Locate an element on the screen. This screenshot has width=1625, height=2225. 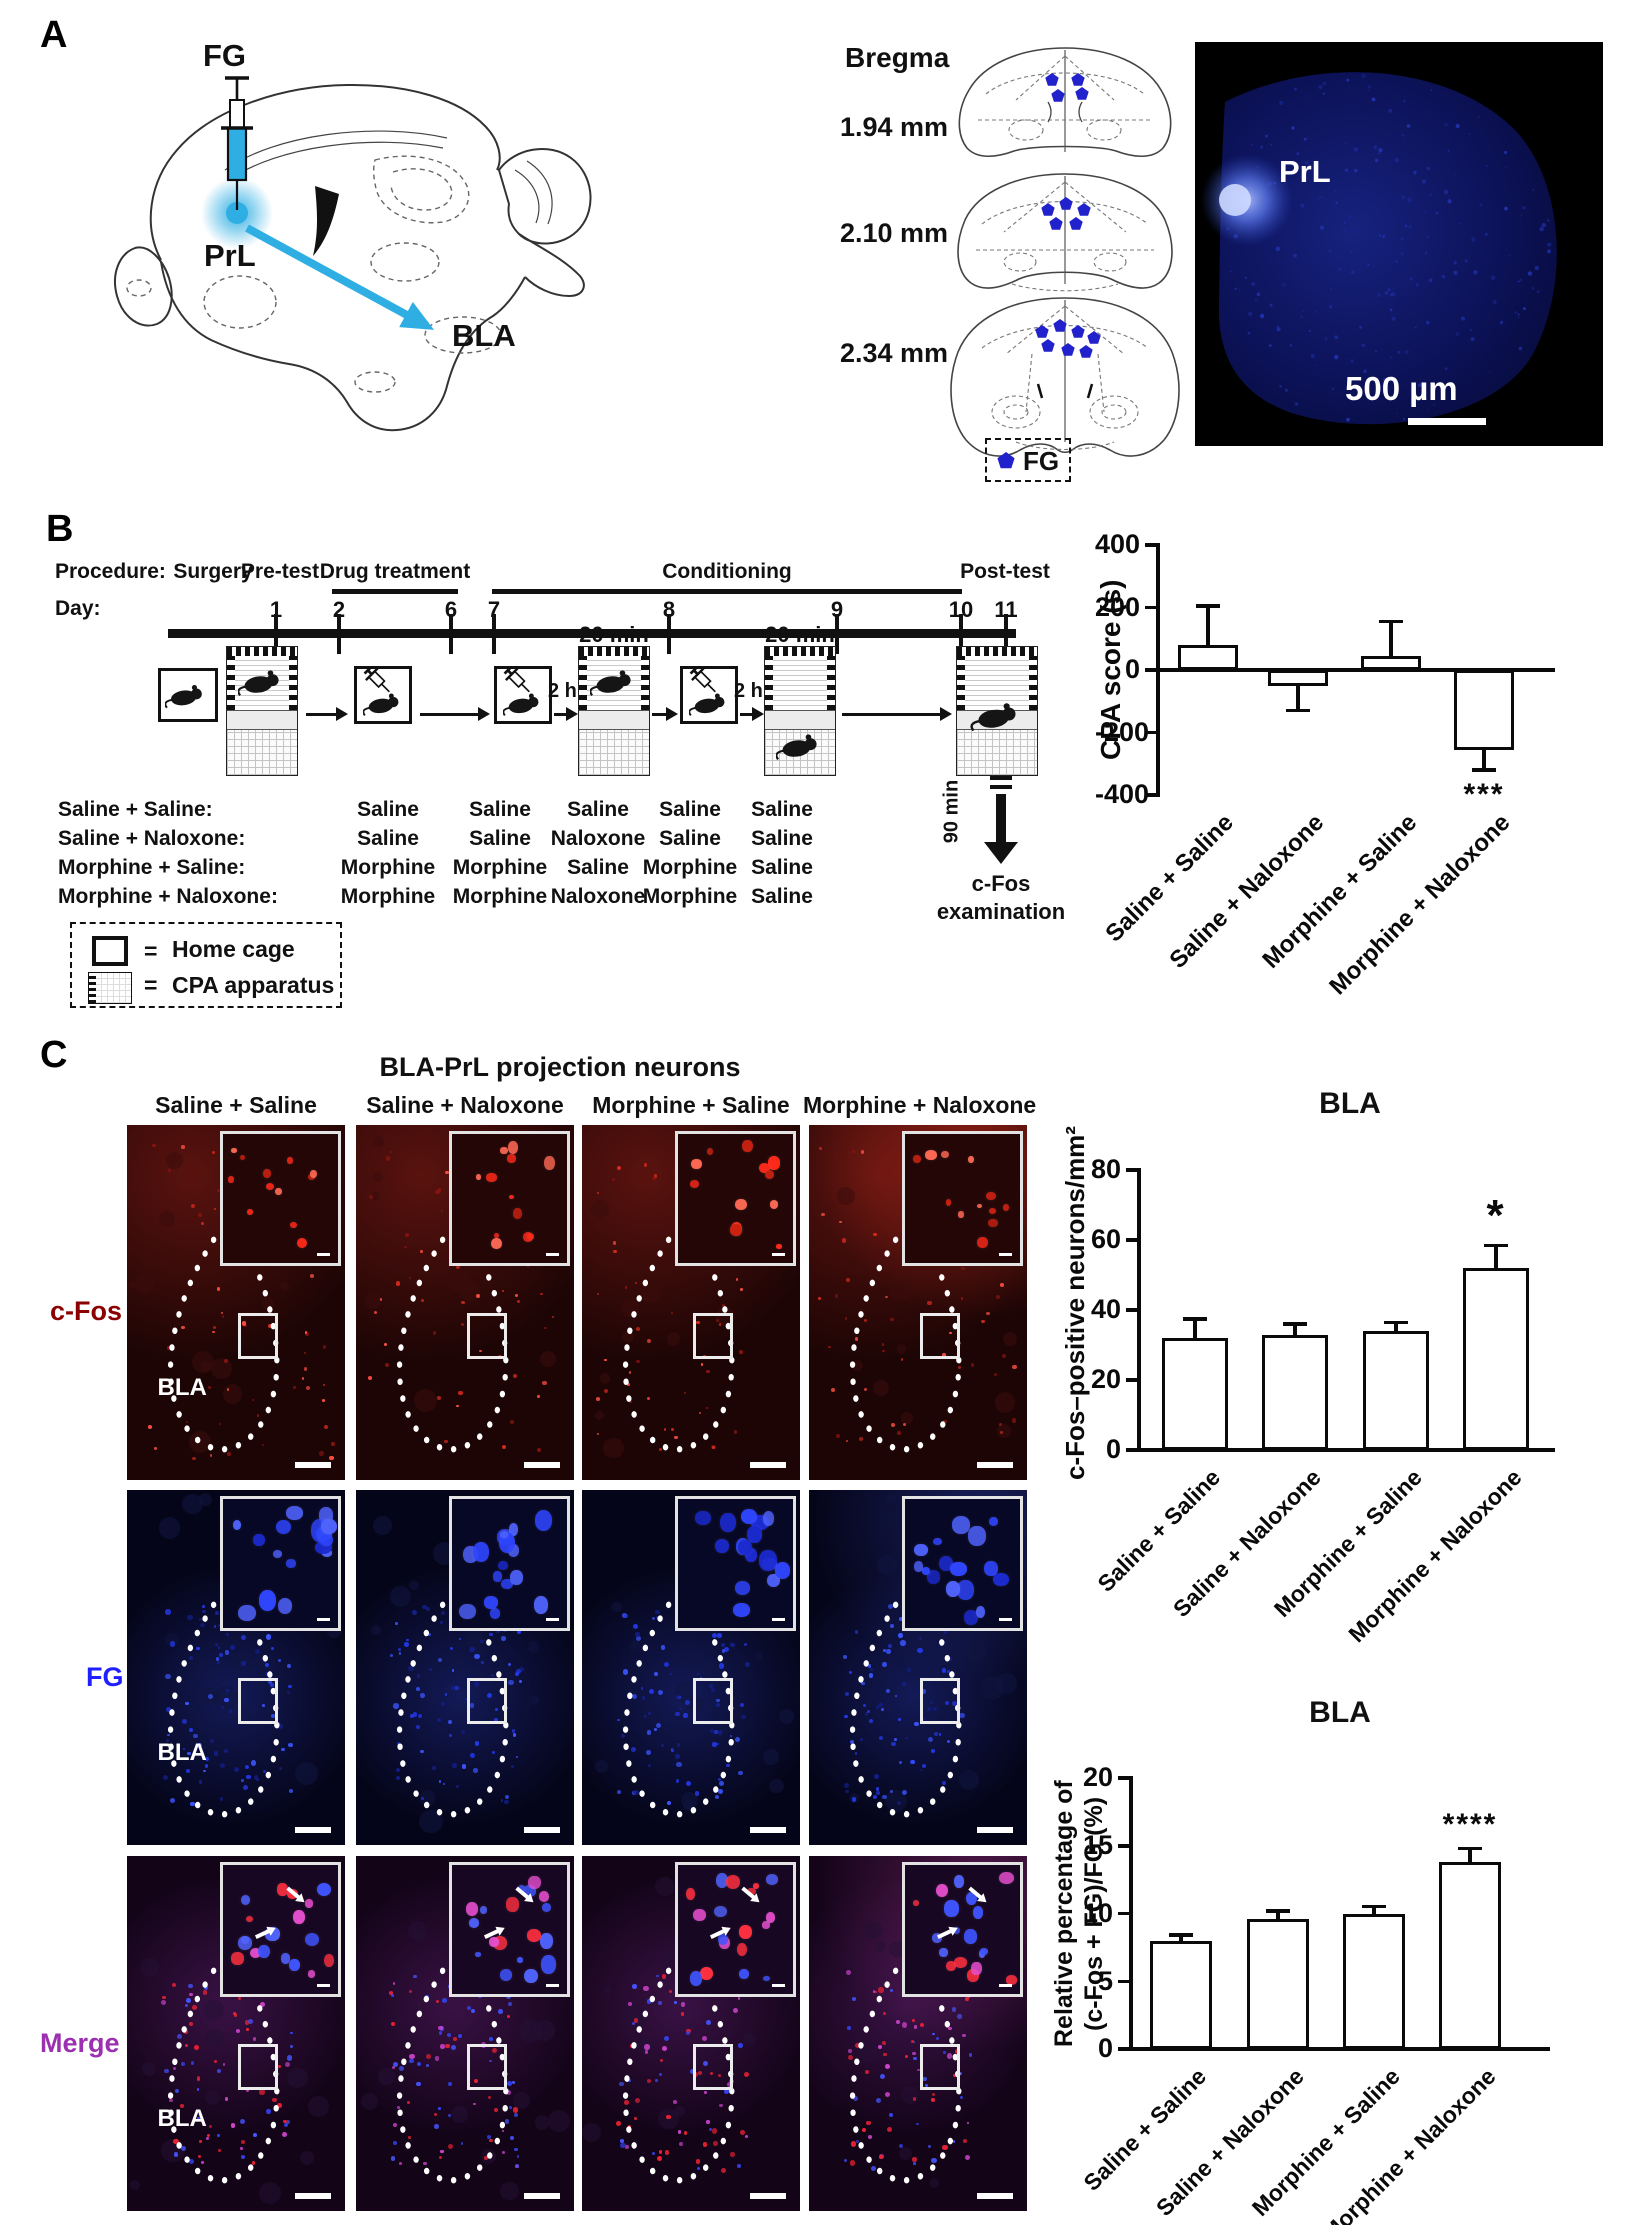
flow-arrow-line is located at coordinates (747, 714).